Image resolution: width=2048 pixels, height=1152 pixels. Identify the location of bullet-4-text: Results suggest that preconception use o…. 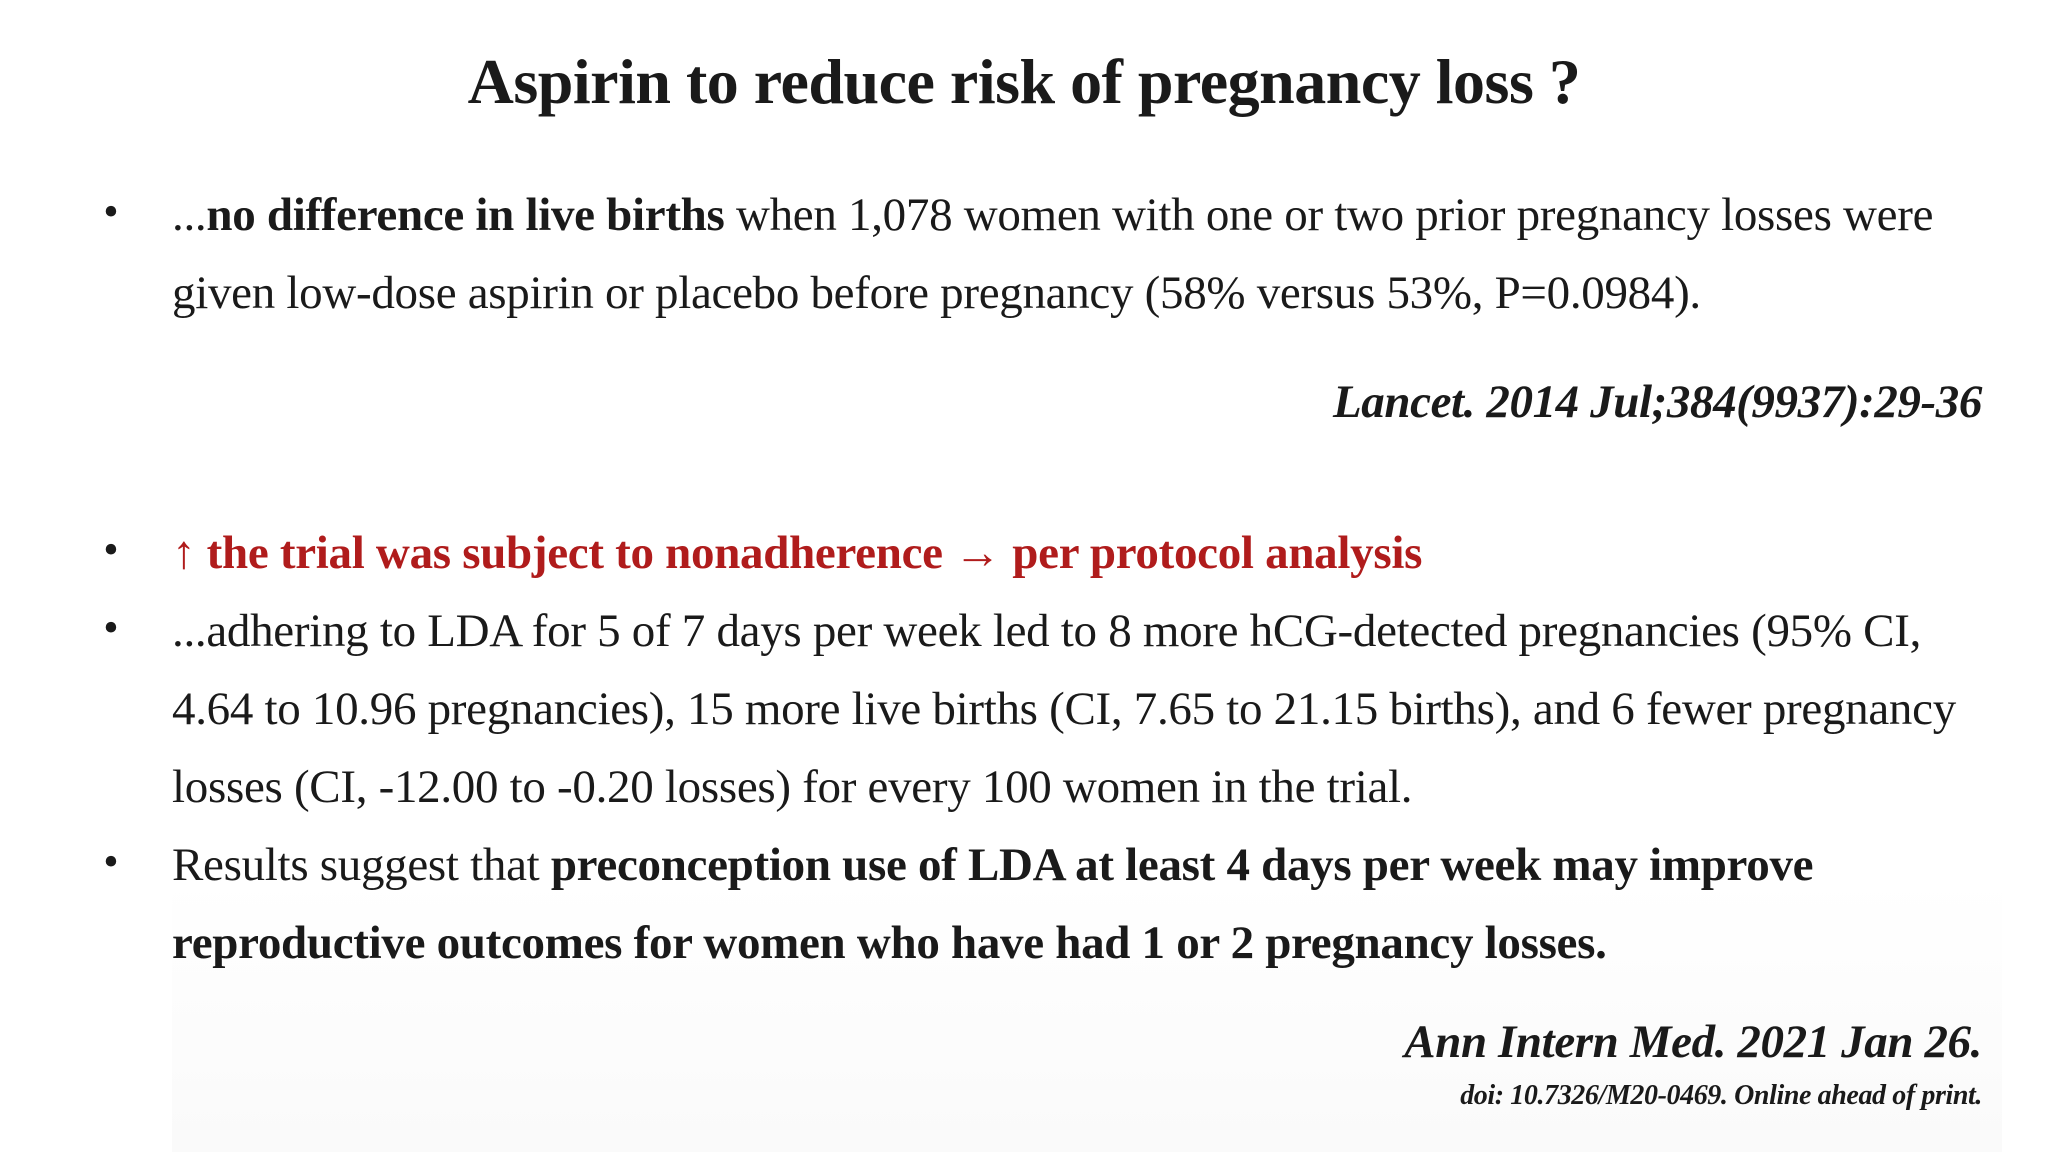
(1077, 904).